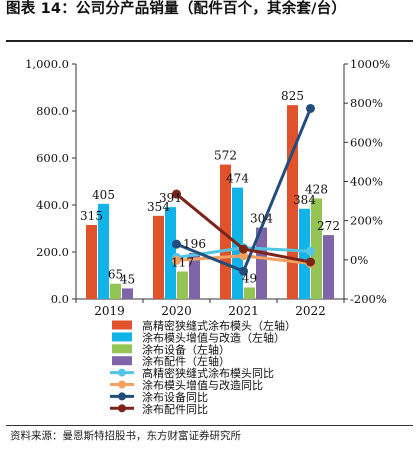 This screenshot has width=419, height=449. What do you see at coordinates (249, 278) in the screenshot?
I see `data-label: 49` at bounding box center [249, 278].